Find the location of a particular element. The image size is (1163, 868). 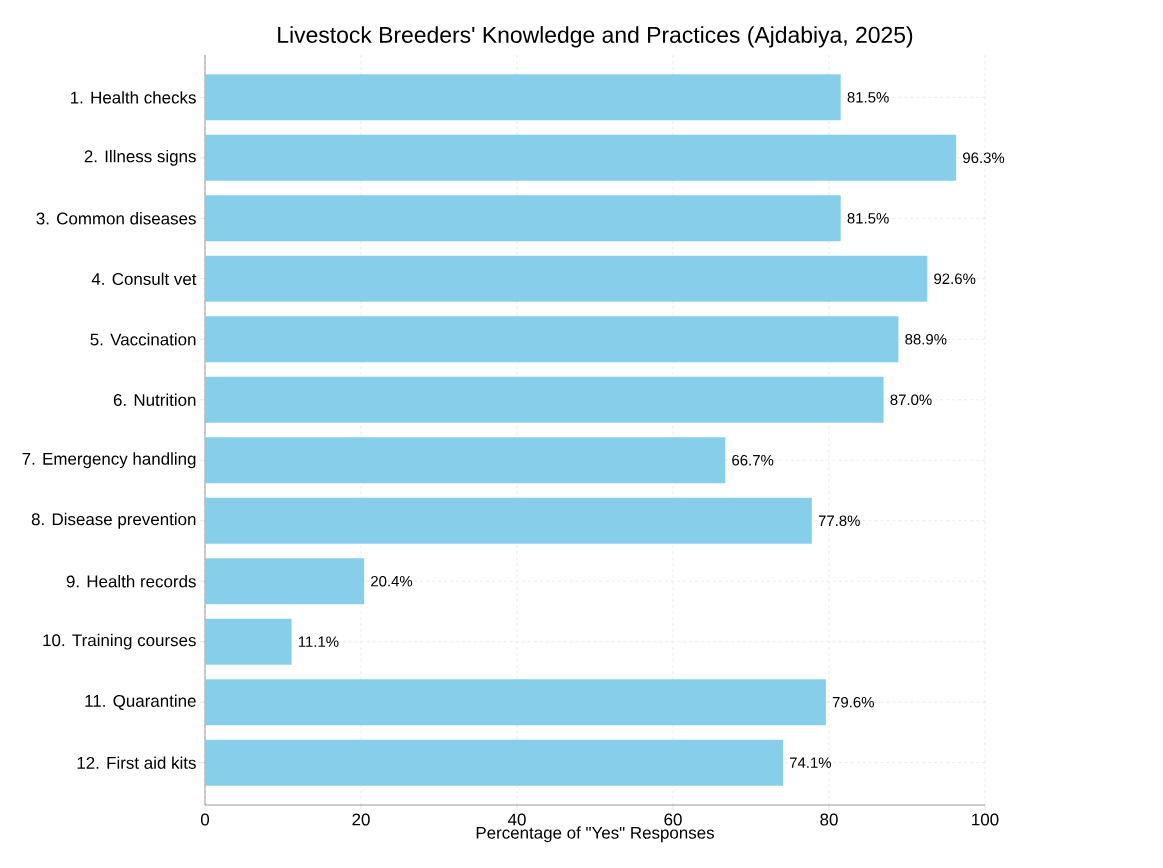

x-tick-label: 20 is located at coordinates (361, 819).